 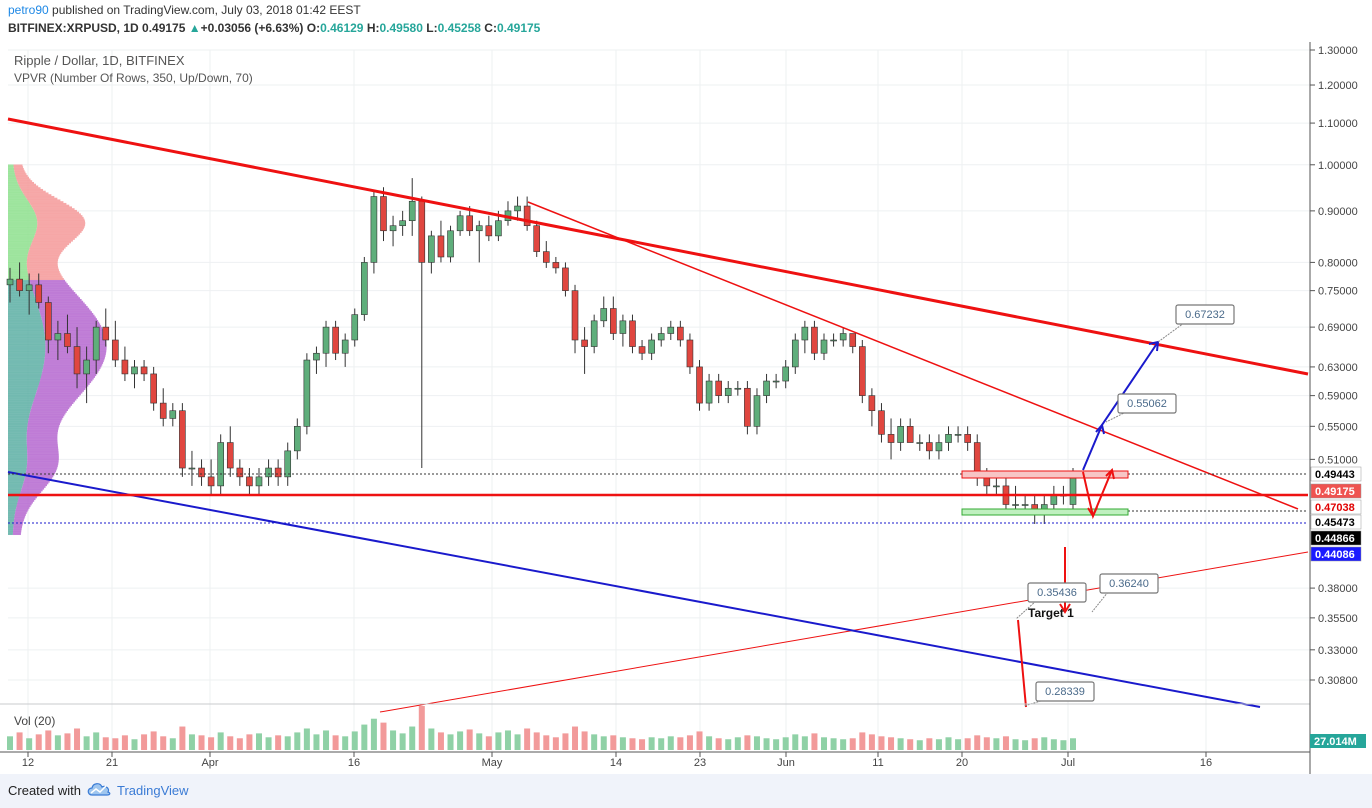 I want to click on high-label: H:, so click(x=373, y=28).